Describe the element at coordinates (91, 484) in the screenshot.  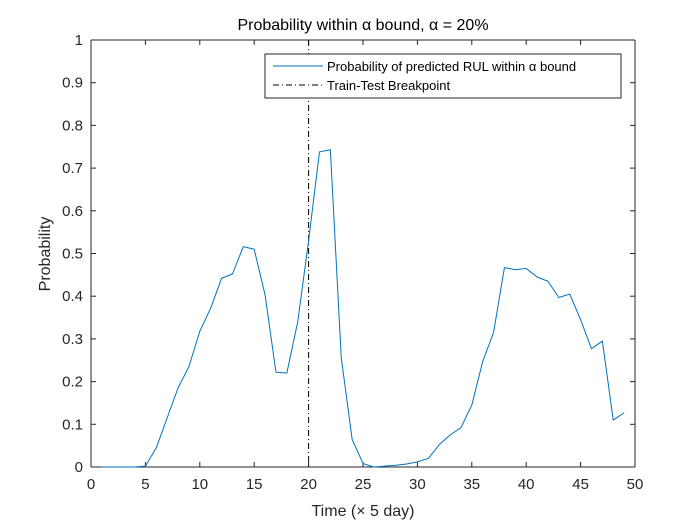
I see `x-tick-label: 0` at that location.